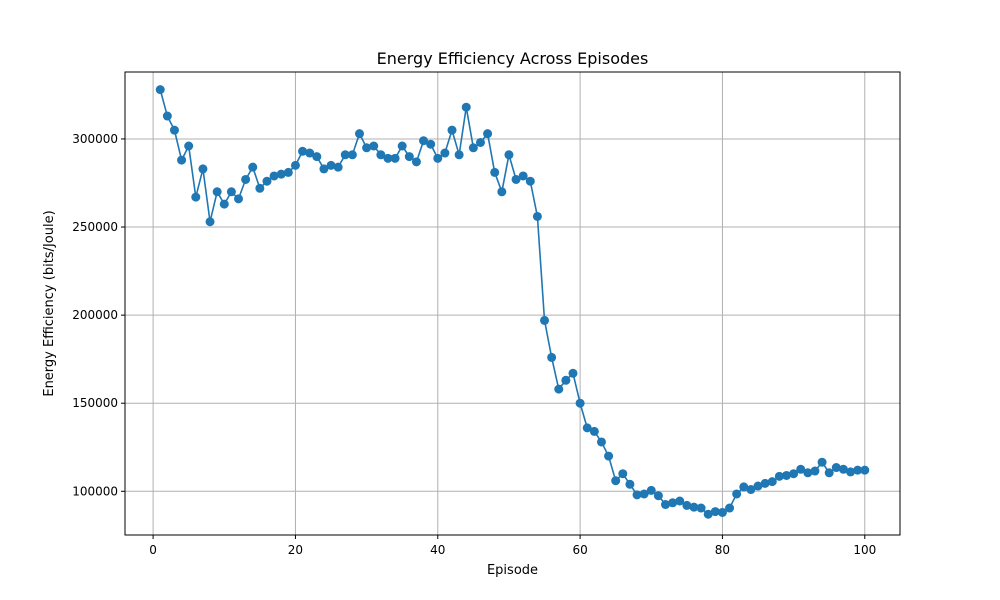 This screenshot has height=600, width=1000. I want to click on x-tick-label: 60, so click(579, 550).